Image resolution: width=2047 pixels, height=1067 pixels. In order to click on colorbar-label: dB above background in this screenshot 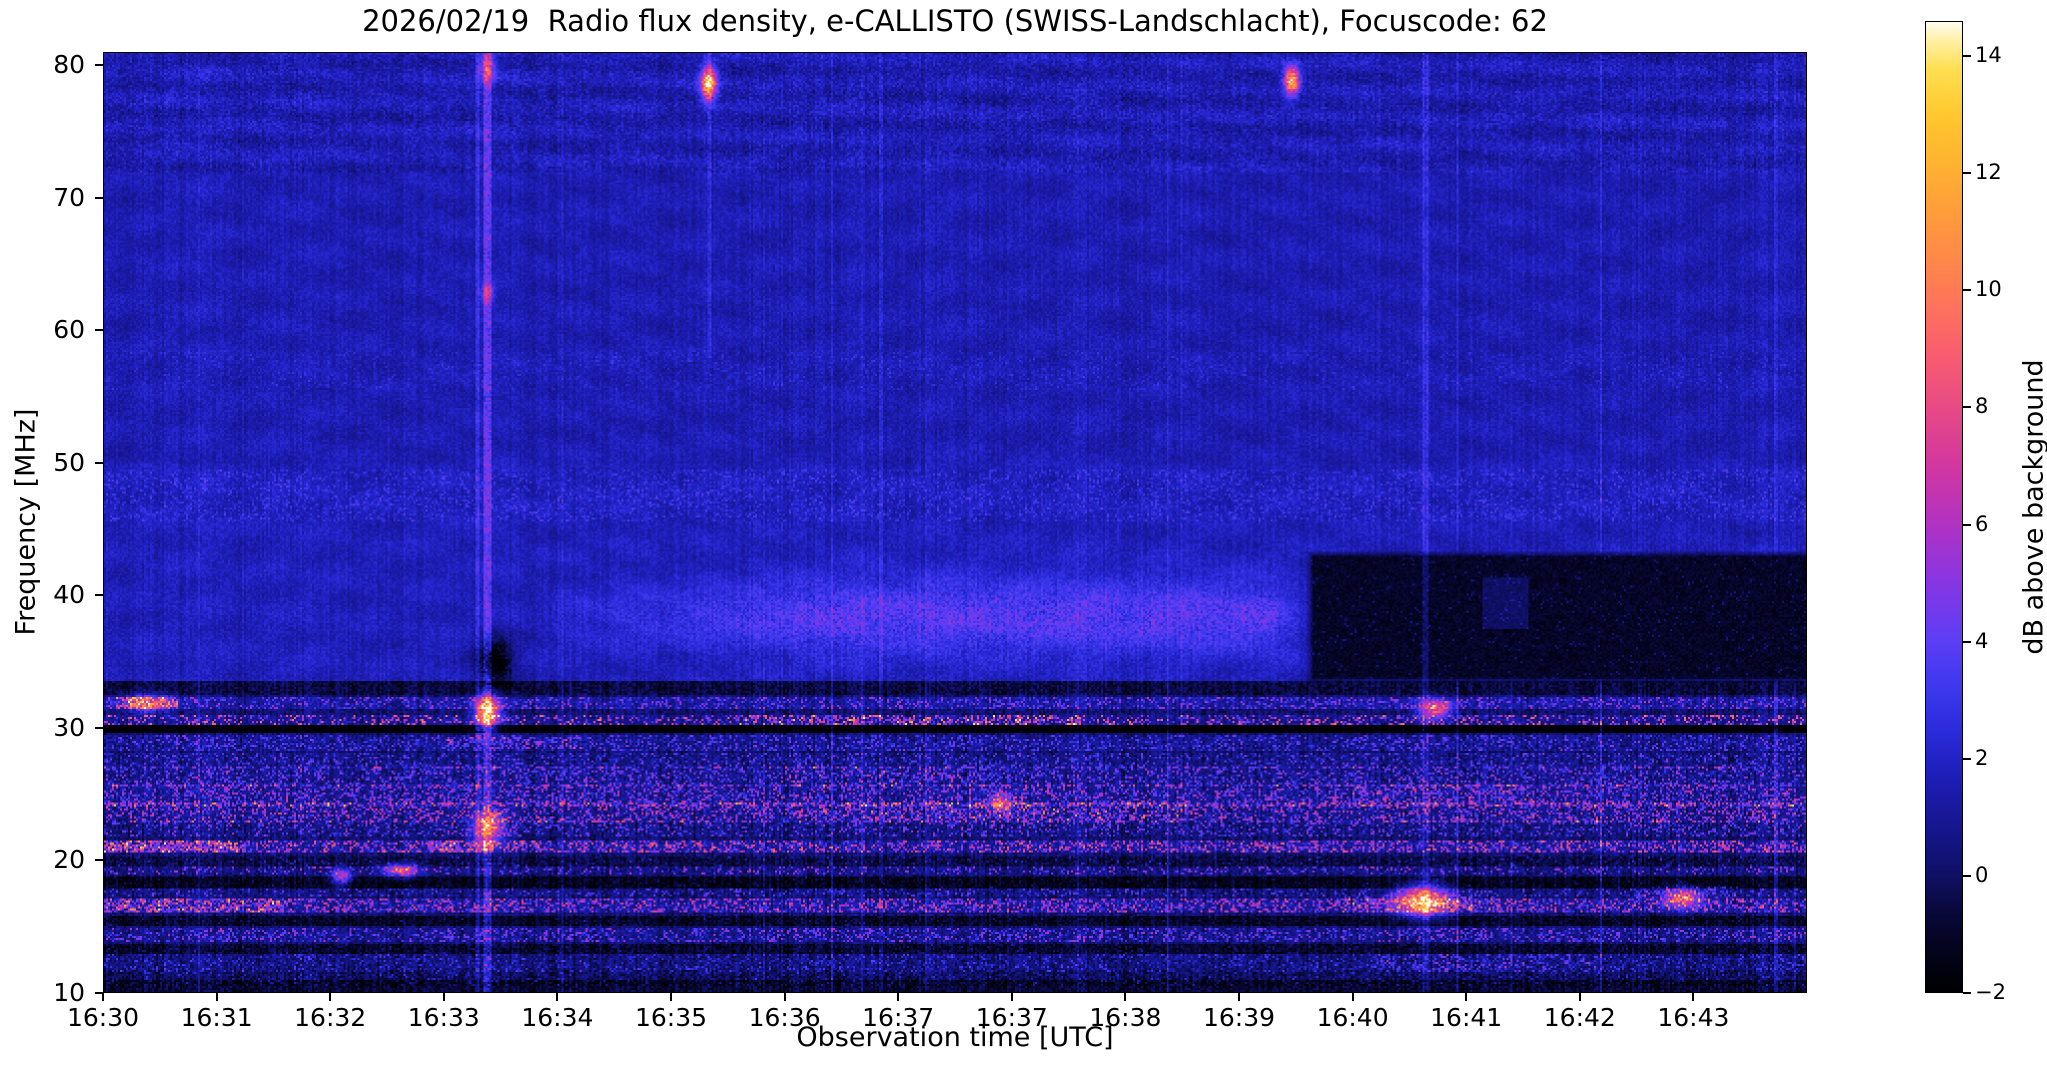, I will do `click(2032, 507)`.